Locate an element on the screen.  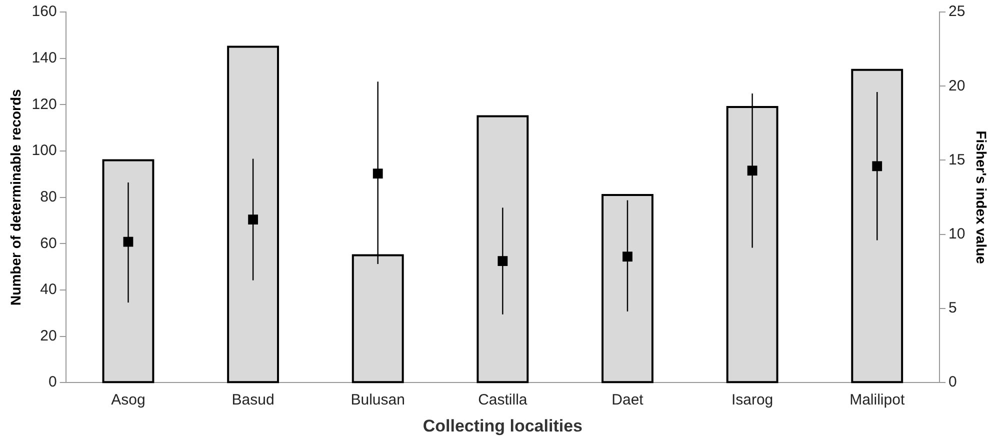
y-tick-label: 140 is located at coordinates (44, 57).